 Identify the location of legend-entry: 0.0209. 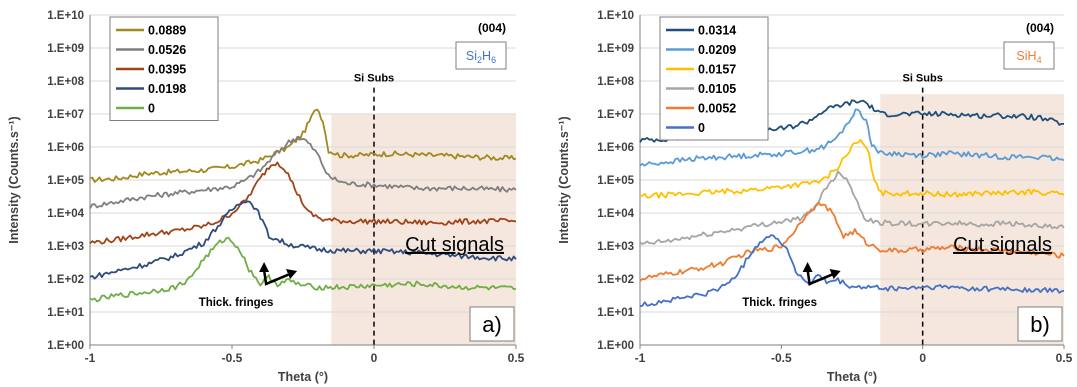
(717, 50).